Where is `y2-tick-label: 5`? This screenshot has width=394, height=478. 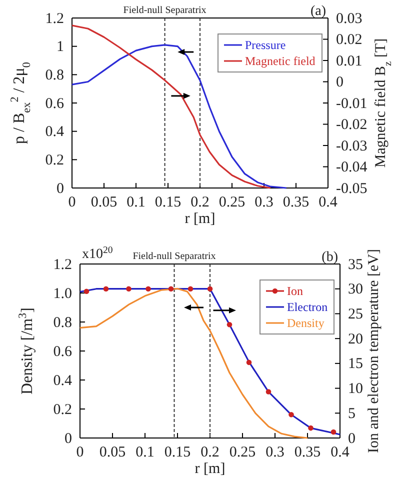
y2-tick-label: 5 is located at coordinates (352, 414).